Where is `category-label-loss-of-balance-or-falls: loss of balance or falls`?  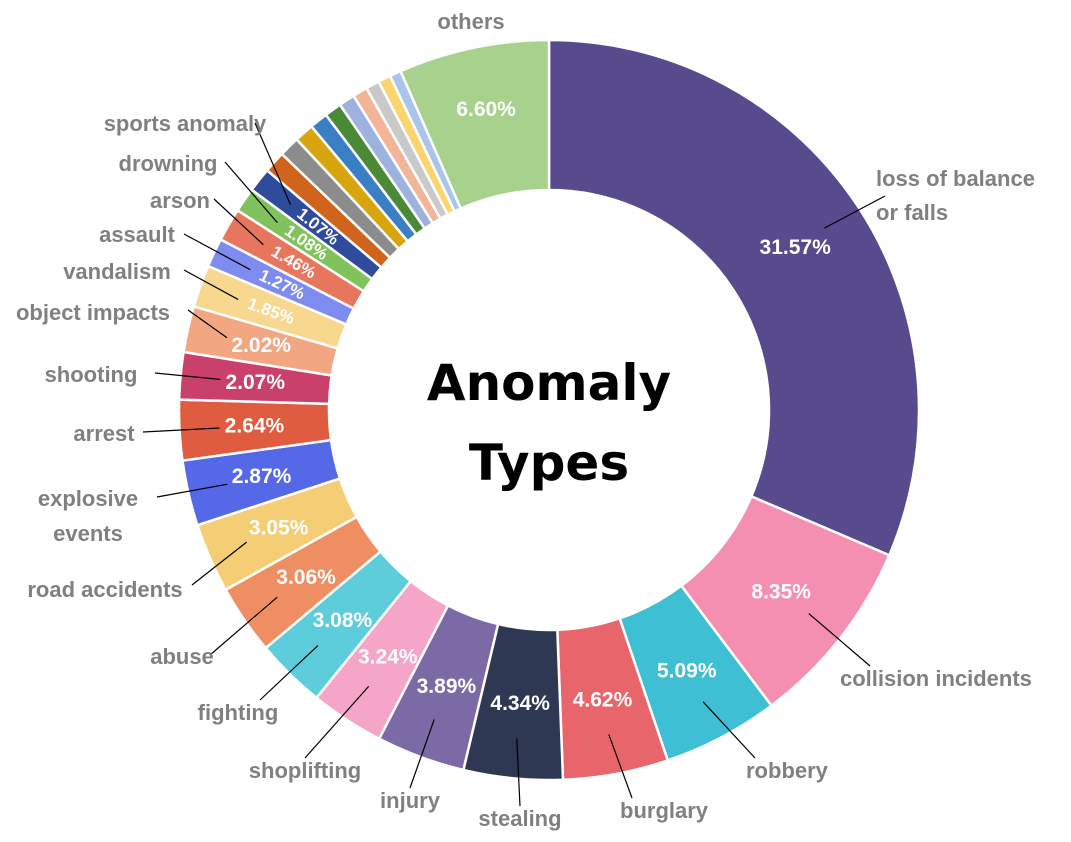 category-label-loss-of-balance-or-falls: loss of balance or falls is located at coordinates (955, 195).